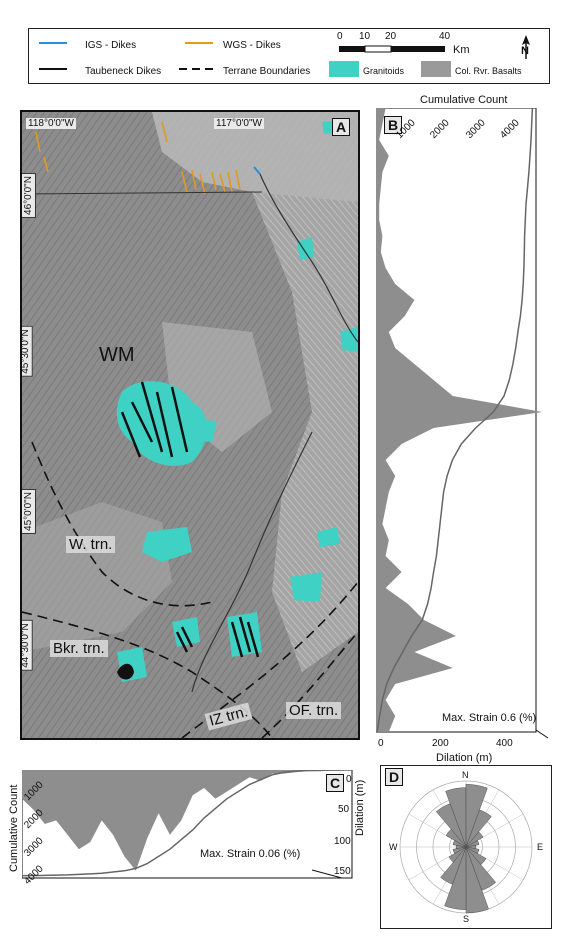 Image resolution: width=568 pixels, height=942 pixels. I want to click on taubeneck-dikes-swatch, so click(53, 69).